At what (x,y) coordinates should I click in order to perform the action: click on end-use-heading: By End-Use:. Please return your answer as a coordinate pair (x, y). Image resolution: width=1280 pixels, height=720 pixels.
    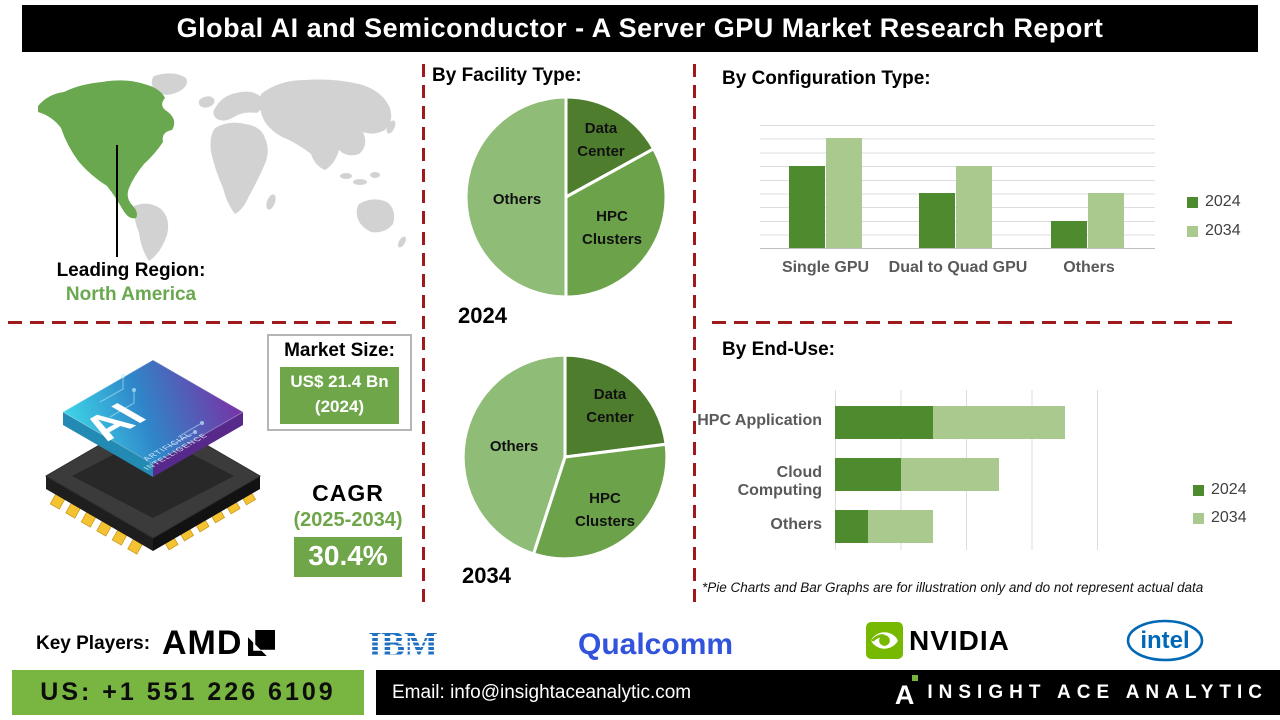
    Looking at the image, I should click on (778, 349).